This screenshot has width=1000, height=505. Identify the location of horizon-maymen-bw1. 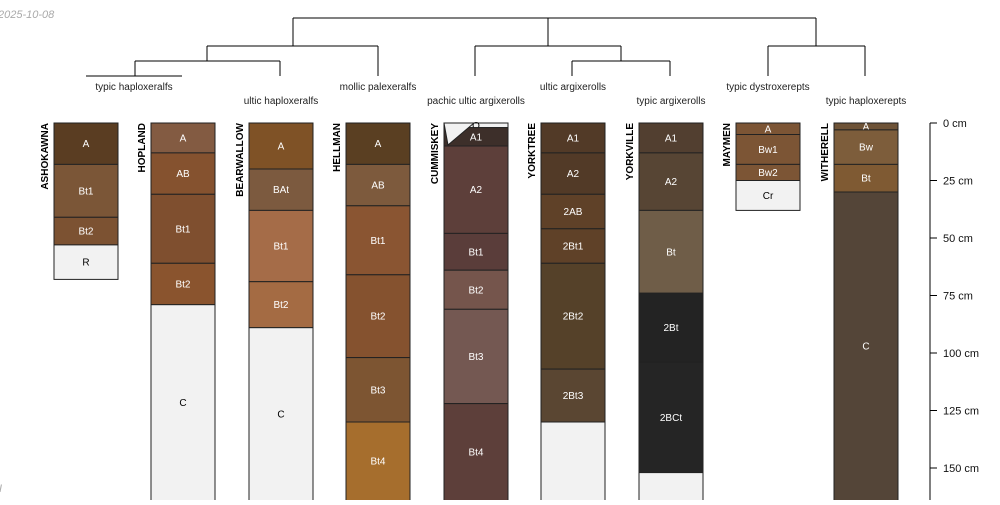
(768, 149).